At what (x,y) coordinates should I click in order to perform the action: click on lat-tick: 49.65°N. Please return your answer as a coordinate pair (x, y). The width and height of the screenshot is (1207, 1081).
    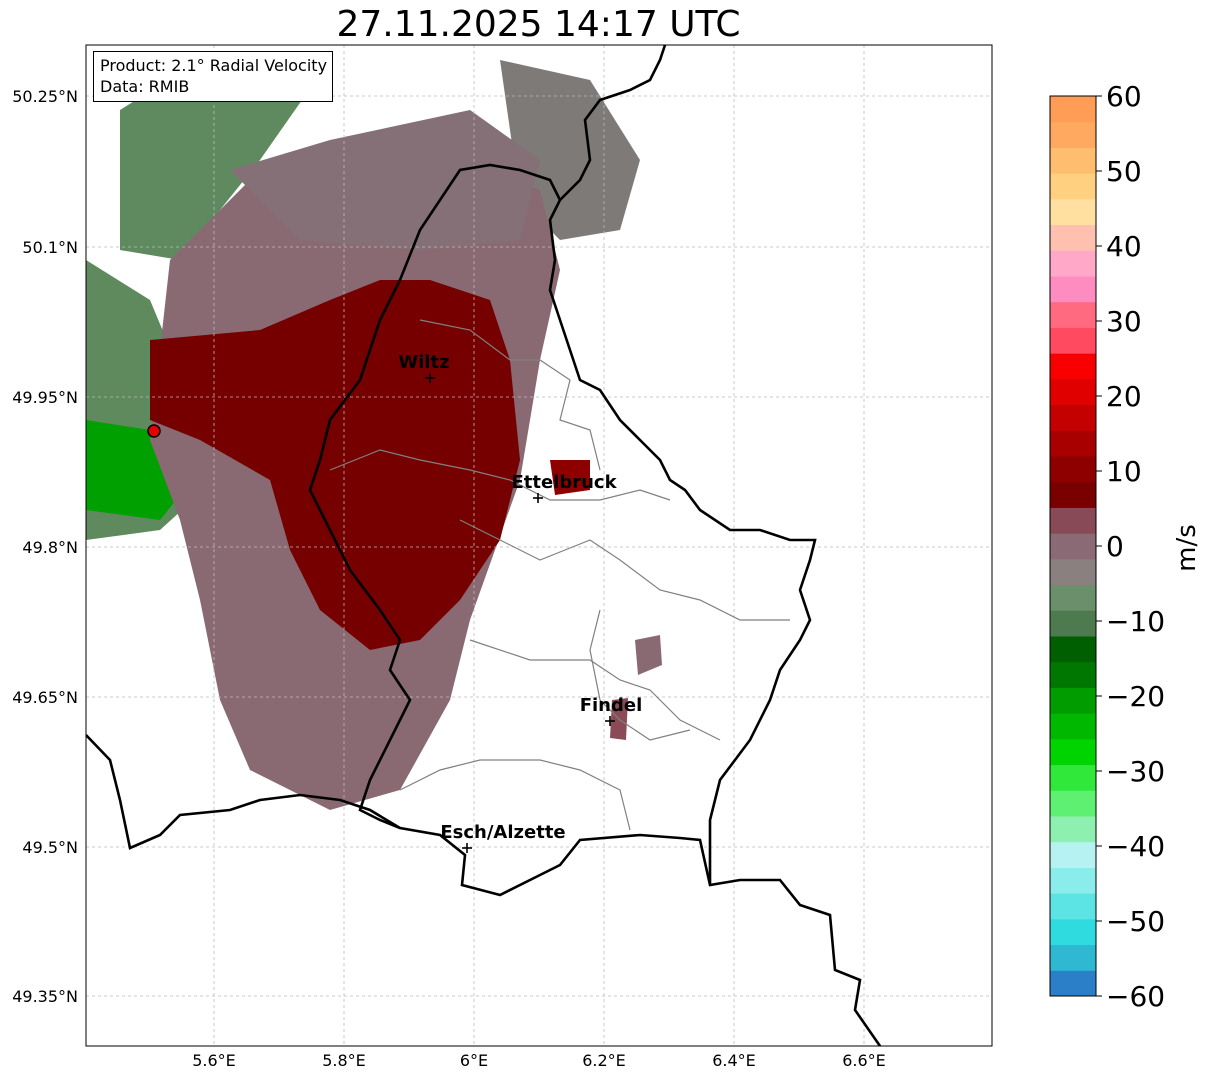
    Looking at the image, I should click on (45, 697).